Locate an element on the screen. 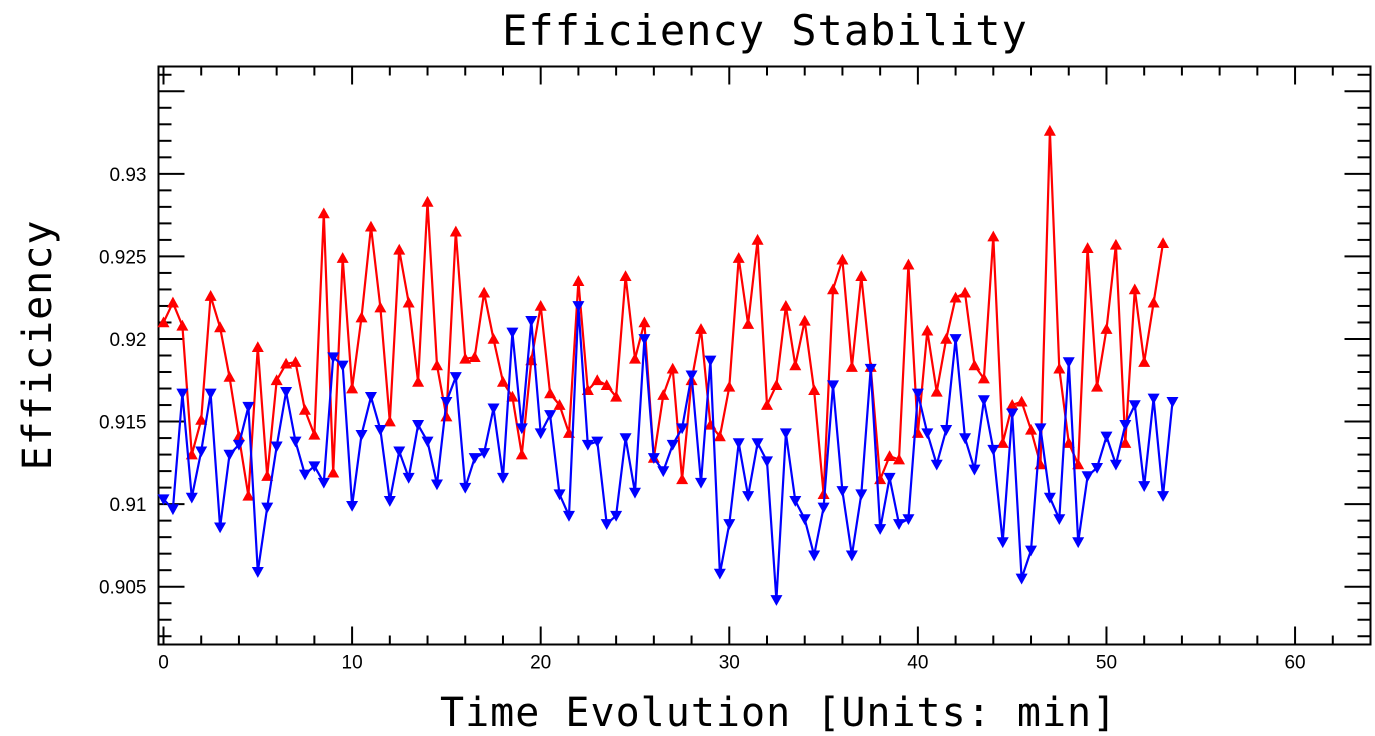 The width and height of the screenshot is (1375, 736). chart-title: Efficiency Stability is located at coordinates (765, 30).